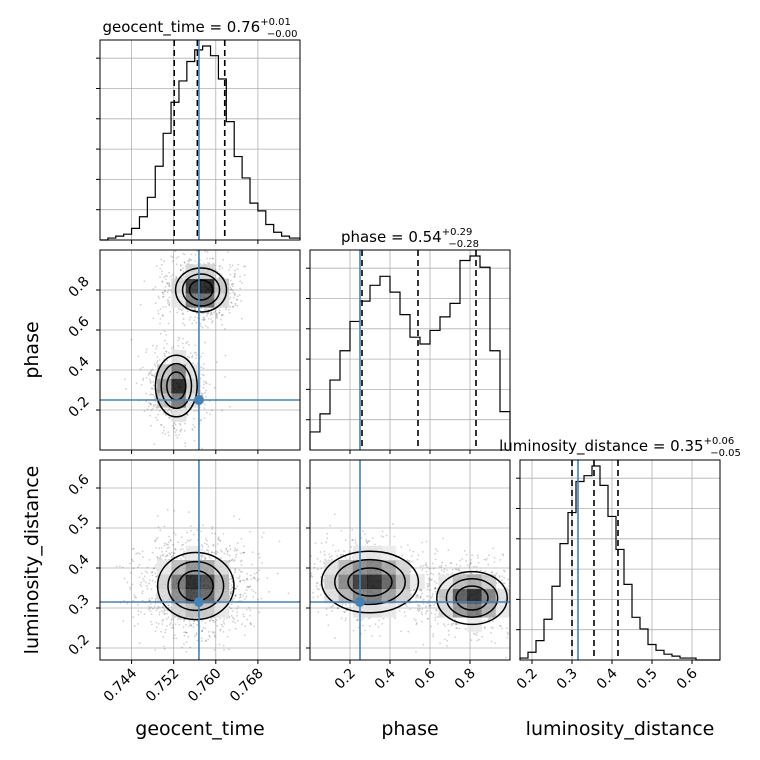  What do you see at coordinates (463, 244) in the screenshot?
I see `title-sub: −0.28` at bounding box center [463, 244].